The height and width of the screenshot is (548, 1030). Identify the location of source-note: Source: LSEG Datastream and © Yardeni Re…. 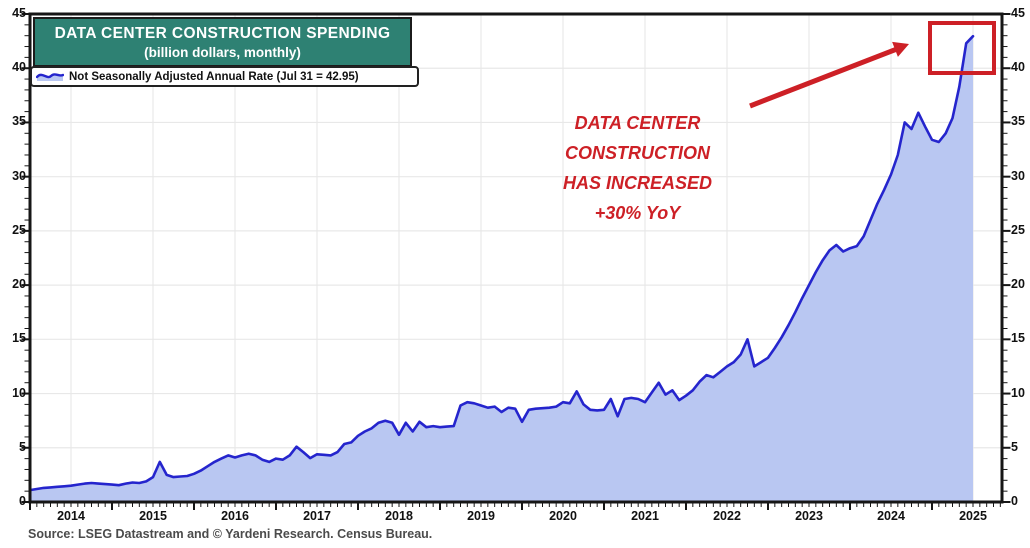
(230, 534).